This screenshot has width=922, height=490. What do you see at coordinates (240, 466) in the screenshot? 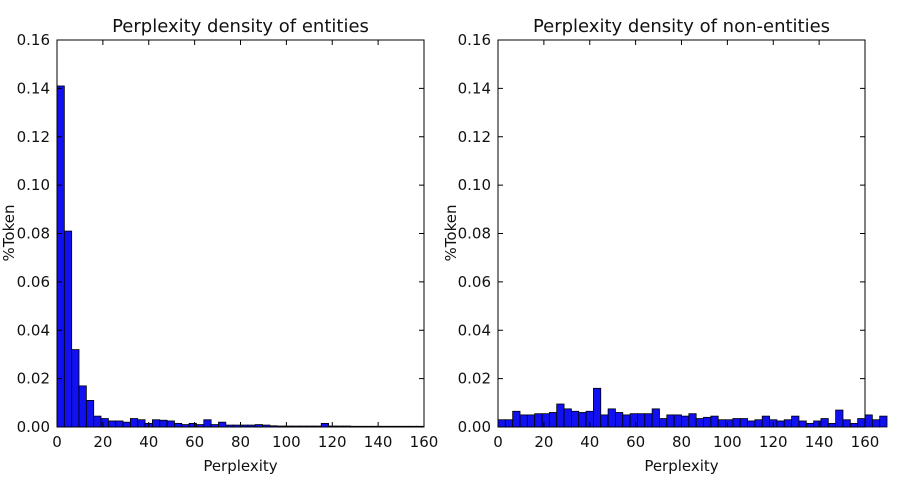
I see `x-axis-label: Perplexity` at bounding box center [240, 466].